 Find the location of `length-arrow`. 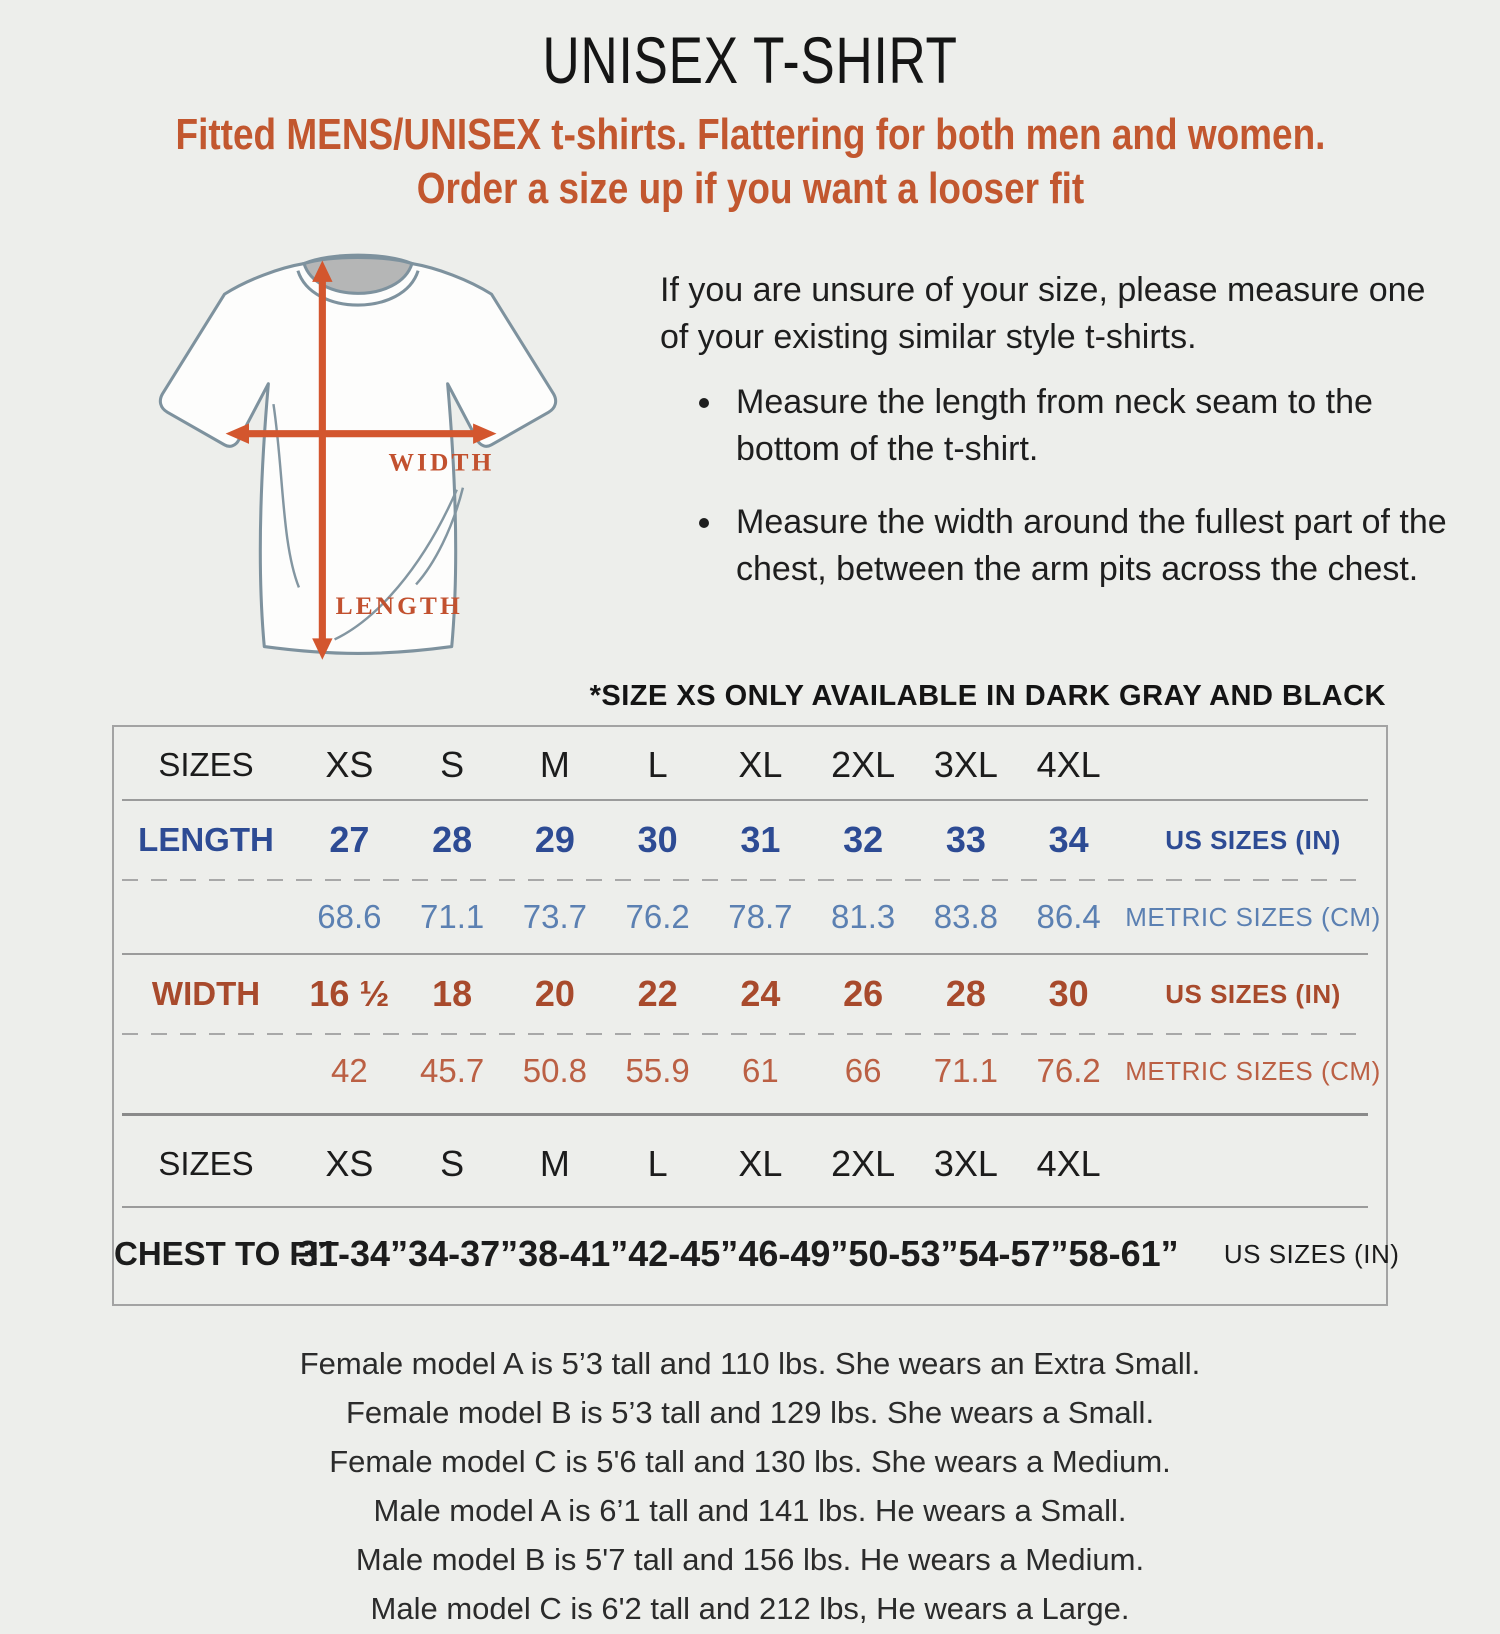

length-arrow is located at coordinates (322, 460).